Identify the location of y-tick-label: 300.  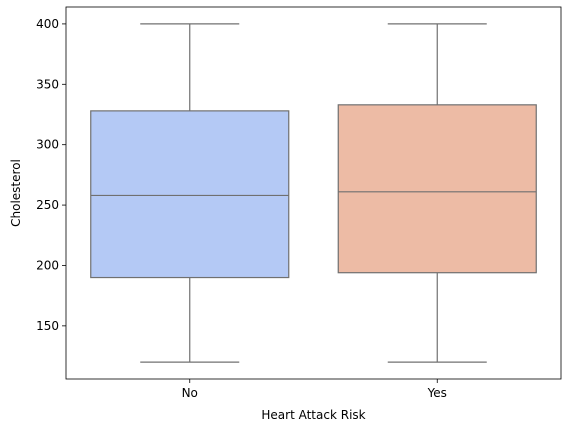
(47, 145).